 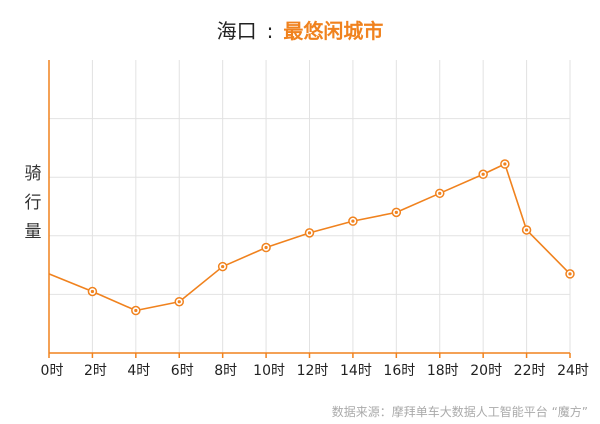 What do you see at coordinates (399, 371) in the screenshot?
I see `x-tick-label: 16时` at bounding box center [399, 371].